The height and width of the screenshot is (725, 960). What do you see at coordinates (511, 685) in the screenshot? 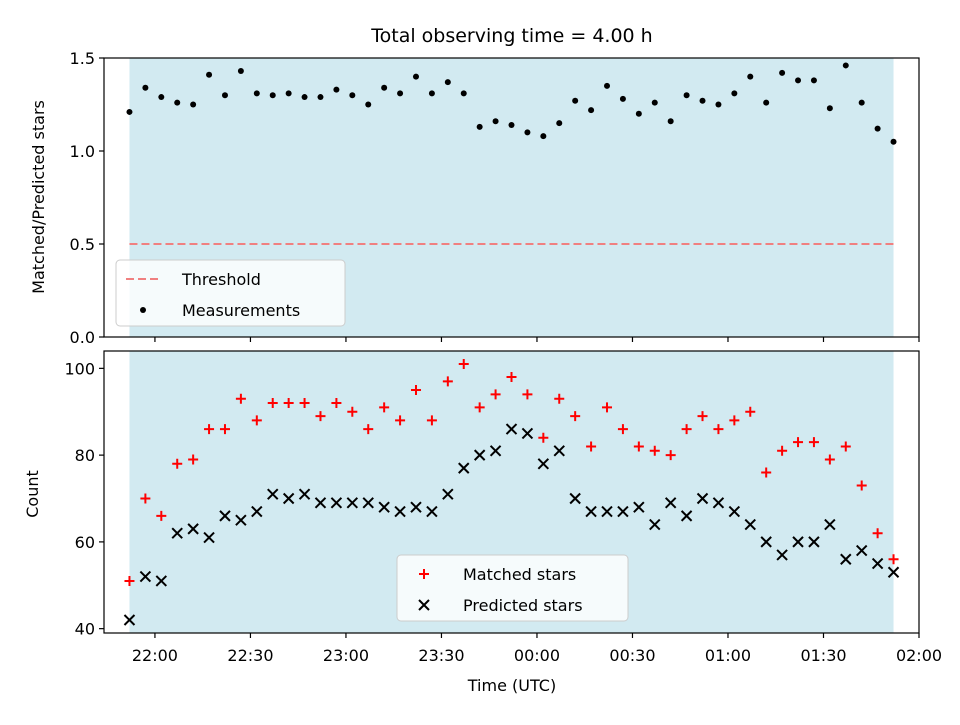
I see `x-axis-label: Time (UTC)` at bounding box center [511, 685].